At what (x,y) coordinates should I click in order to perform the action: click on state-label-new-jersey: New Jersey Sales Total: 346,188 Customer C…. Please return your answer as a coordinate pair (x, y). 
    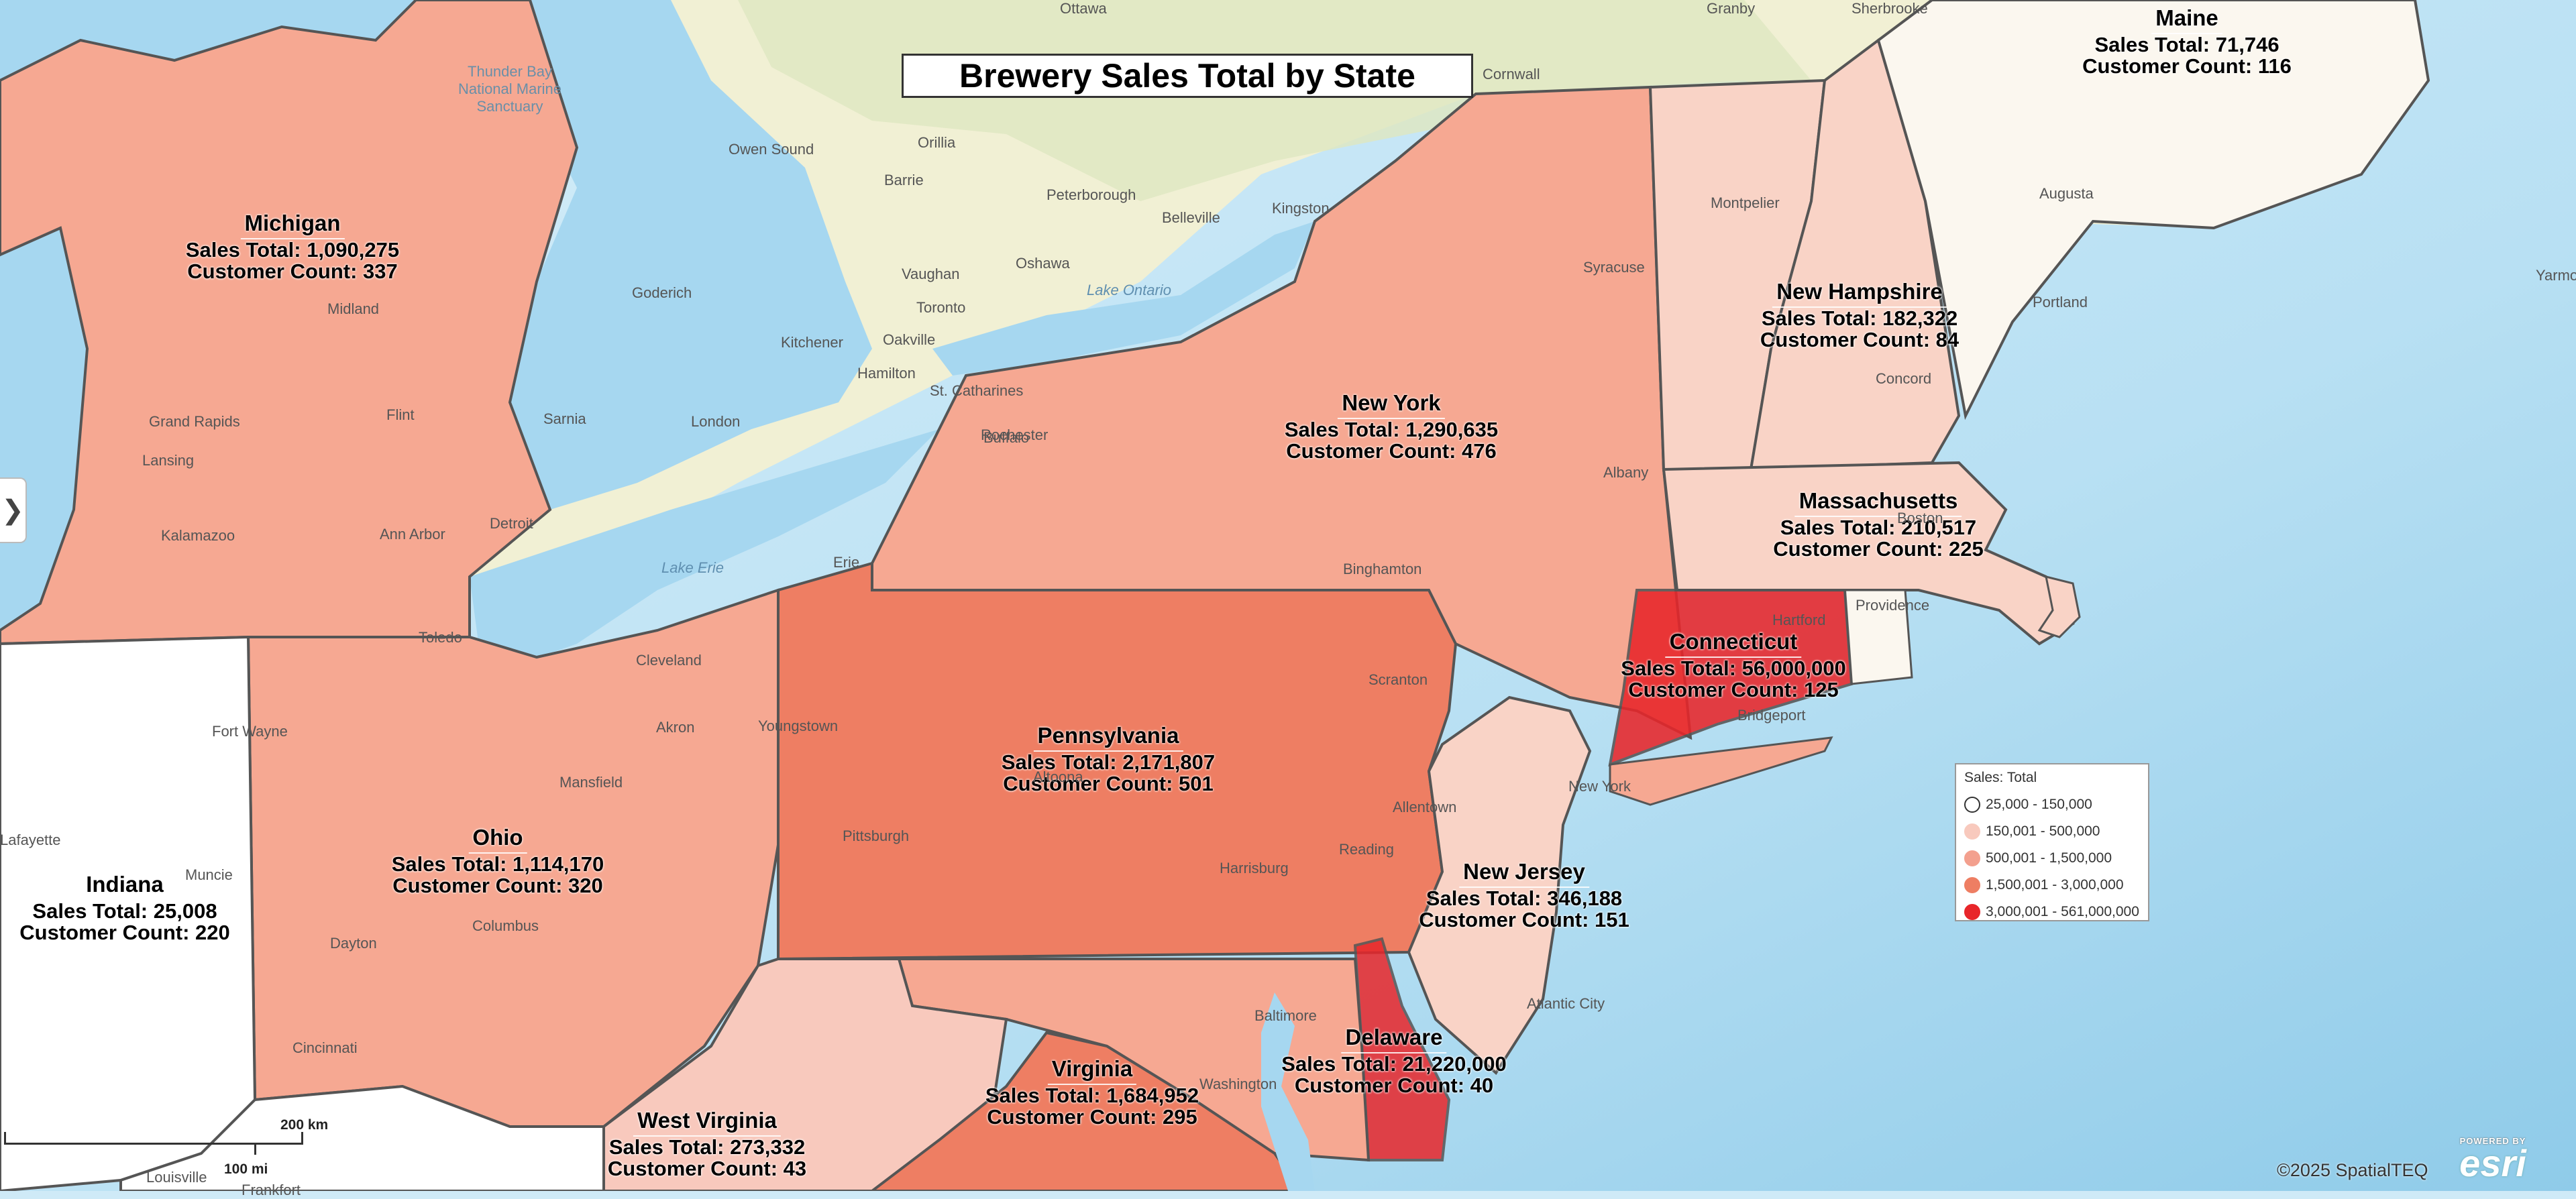
    Looking at the image, I should click on (1524, 896).